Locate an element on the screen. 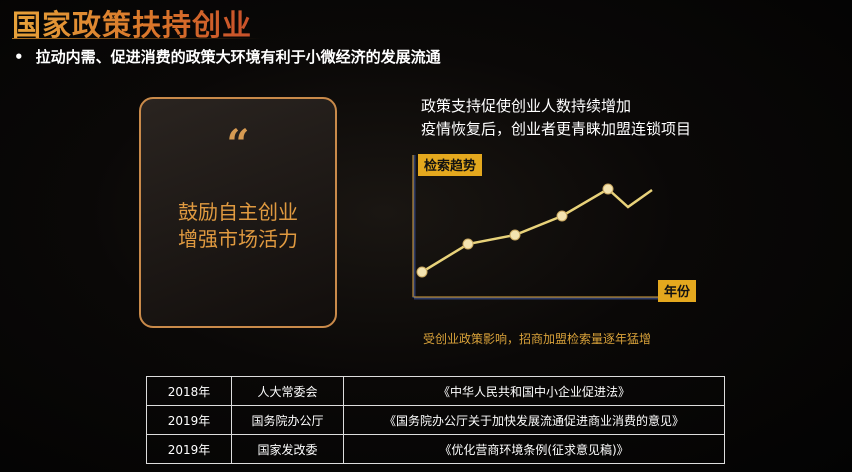  title-underline is located at coordinates (137, 38).